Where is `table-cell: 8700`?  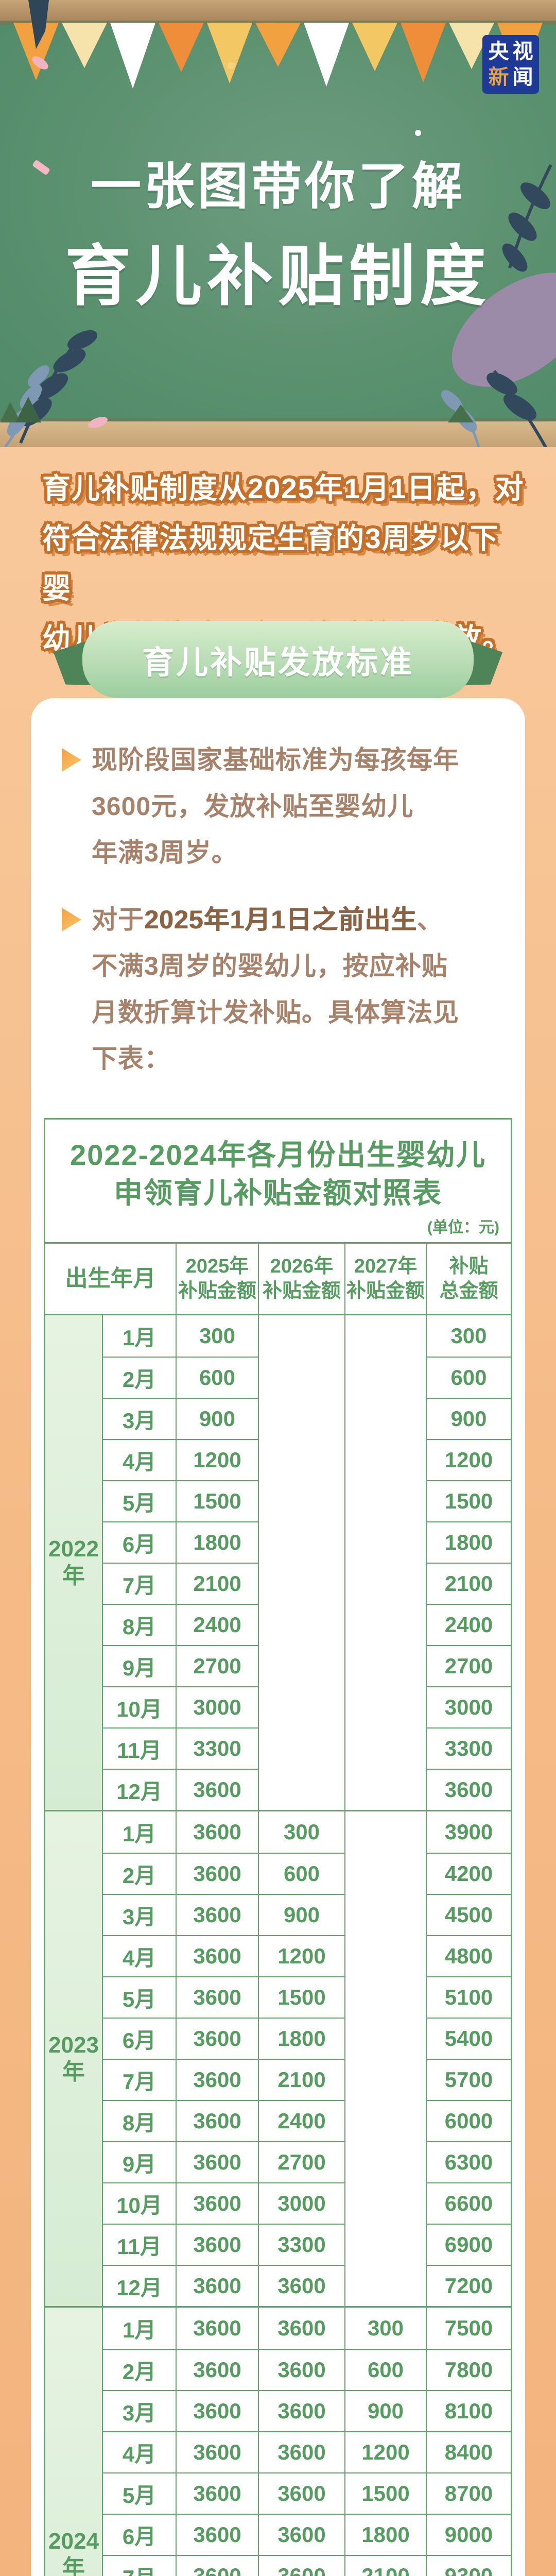
table-cell: 8700 is located at coordinates (468, 2493).